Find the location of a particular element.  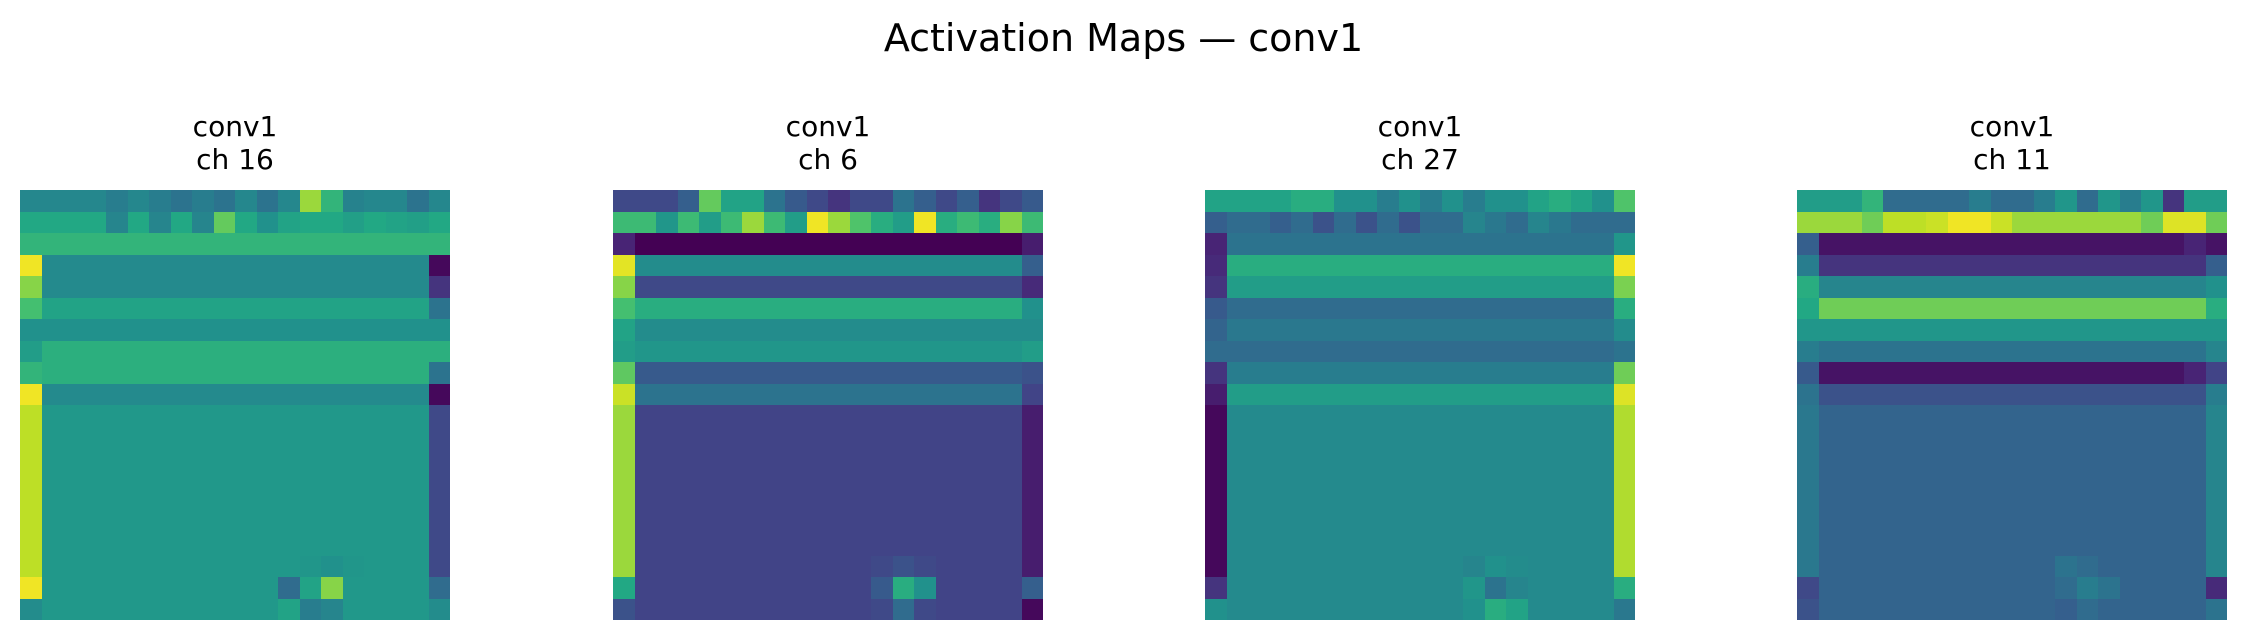

panel-title-layer: conv1 is located at coordinates (2012, 126).